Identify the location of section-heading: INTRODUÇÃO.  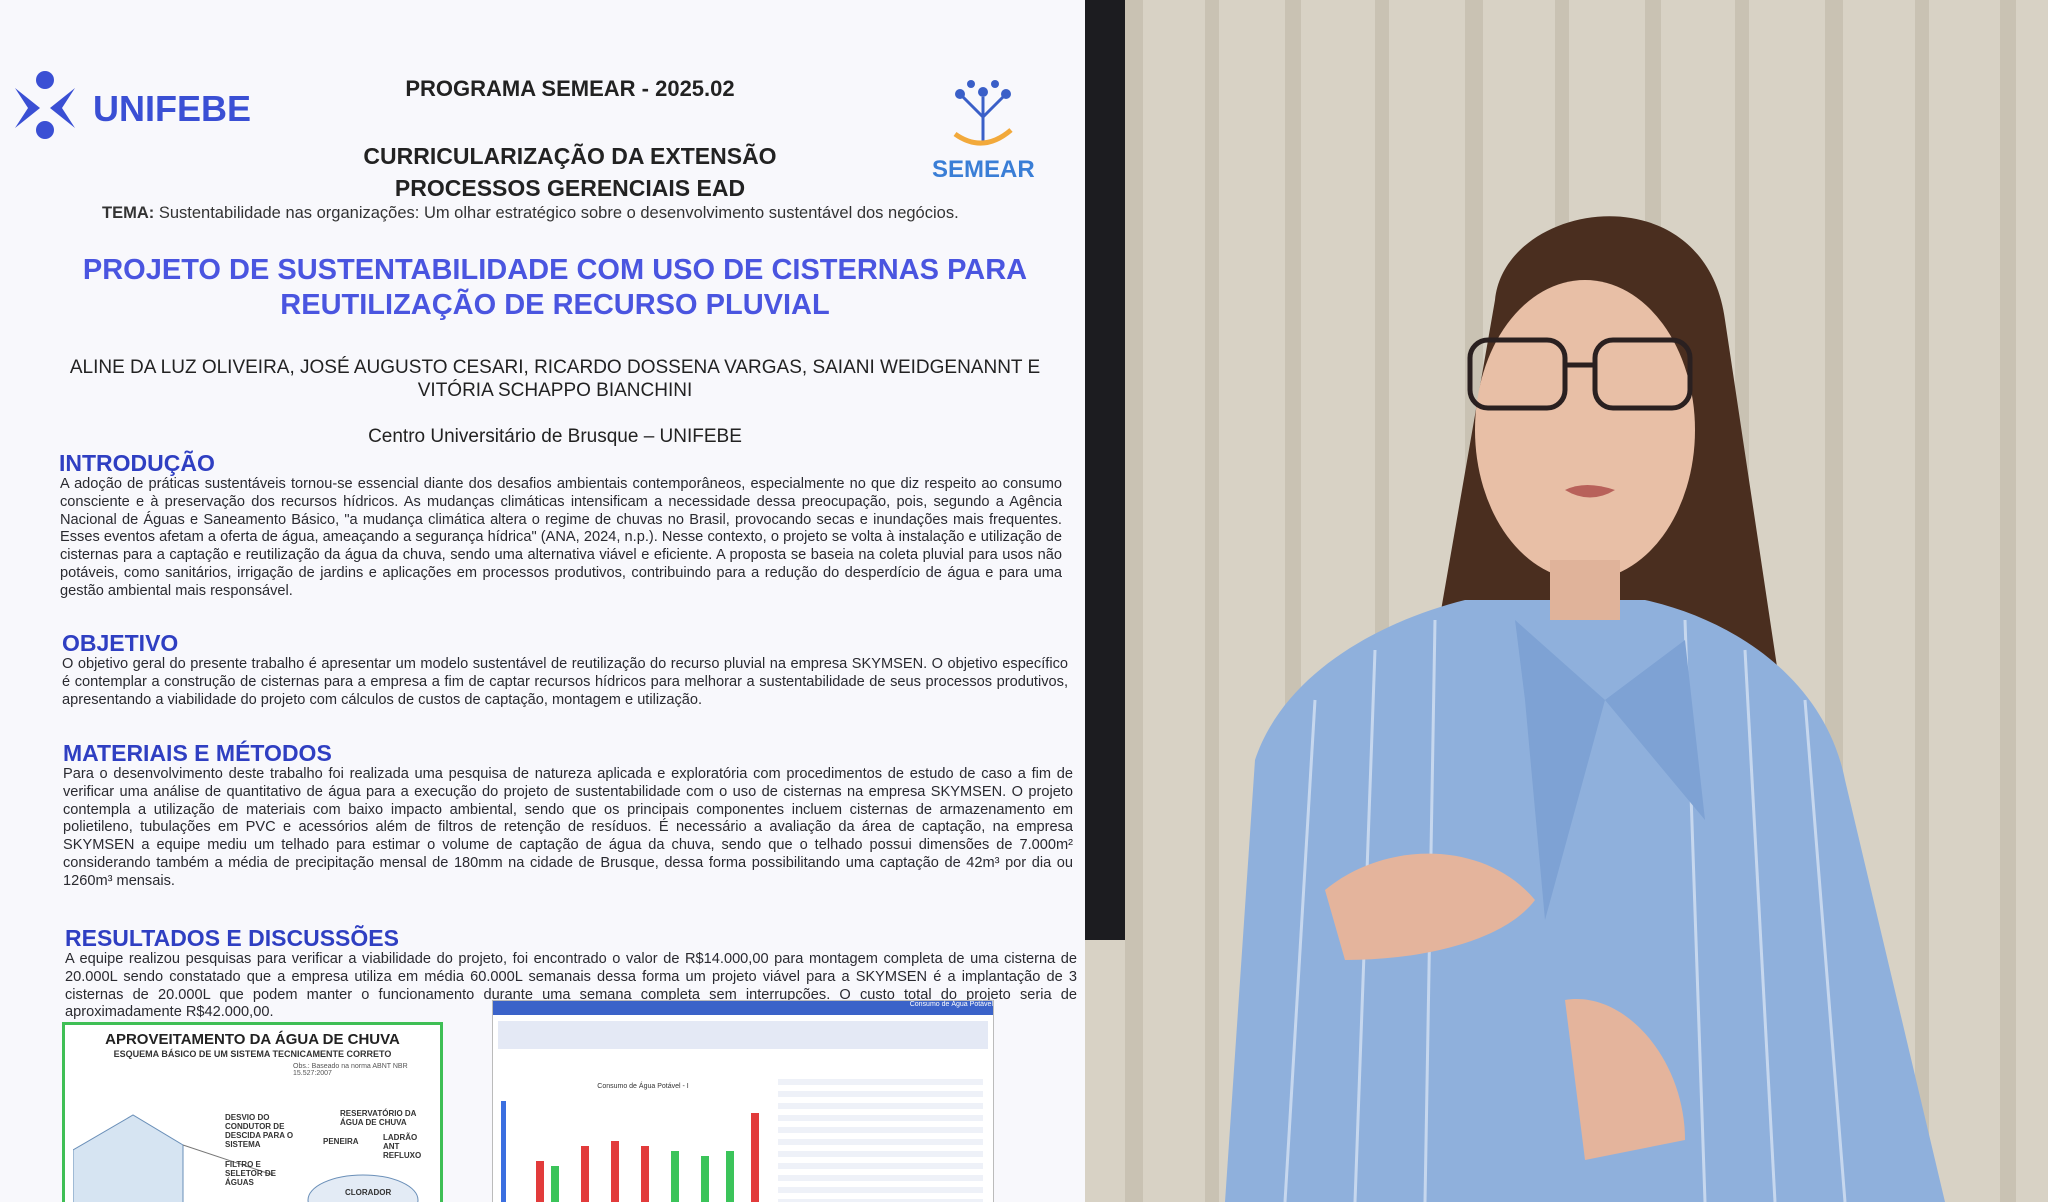
(137, 463).